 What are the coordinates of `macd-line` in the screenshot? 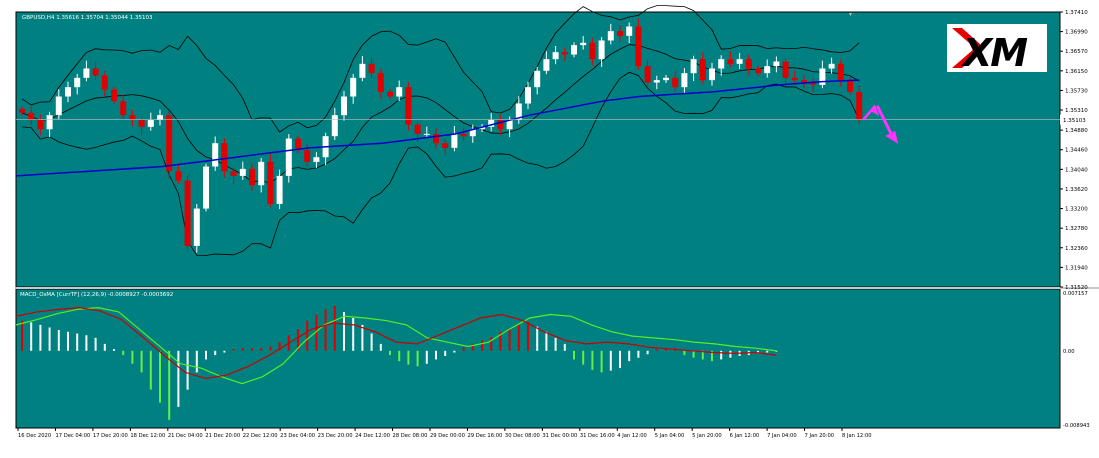 It's located at (396, 346).